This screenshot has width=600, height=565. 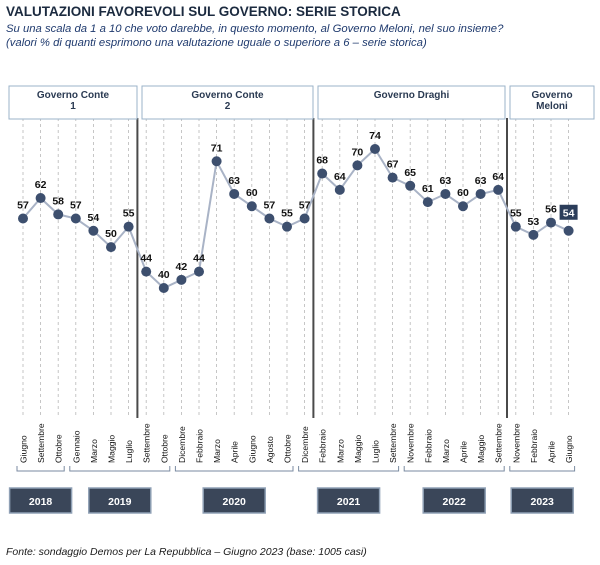 What do you see at coordinates (358, 152) in the screenshot?
I see `value-label: 70` at bounding box center [358, 152].